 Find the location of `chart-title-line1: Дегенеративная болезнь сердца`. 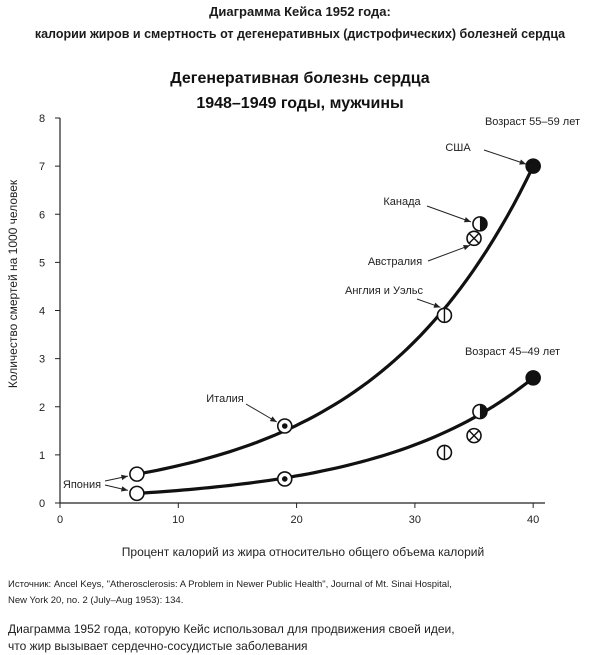

chart-title-line1: Дегенеративная болезнь сердца is located at coordinates (300, 78).